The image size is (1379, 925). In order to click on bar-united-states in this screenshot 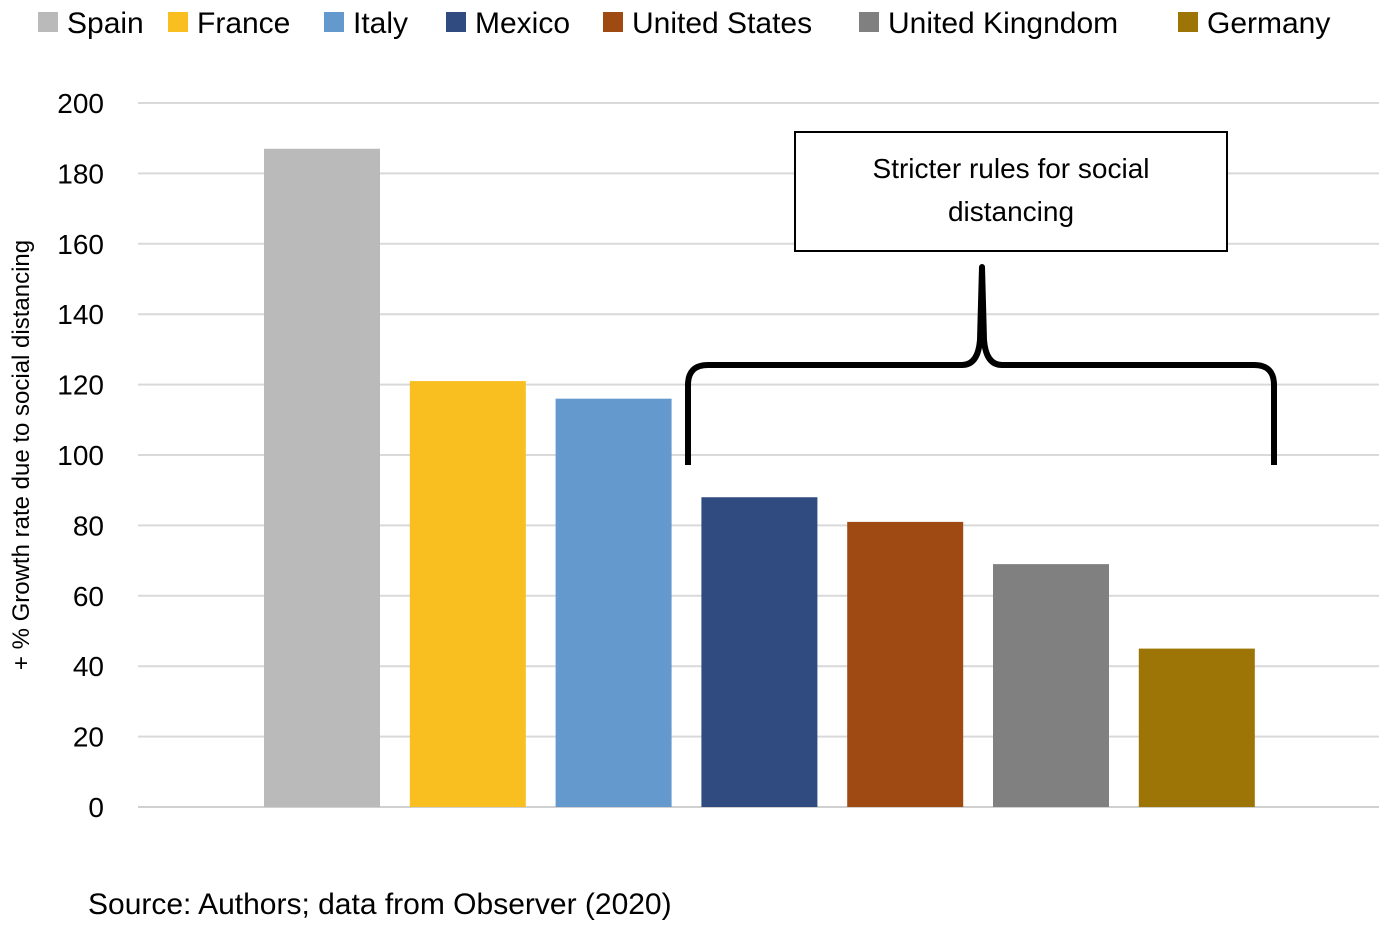, I will do `click(905, 664)`.